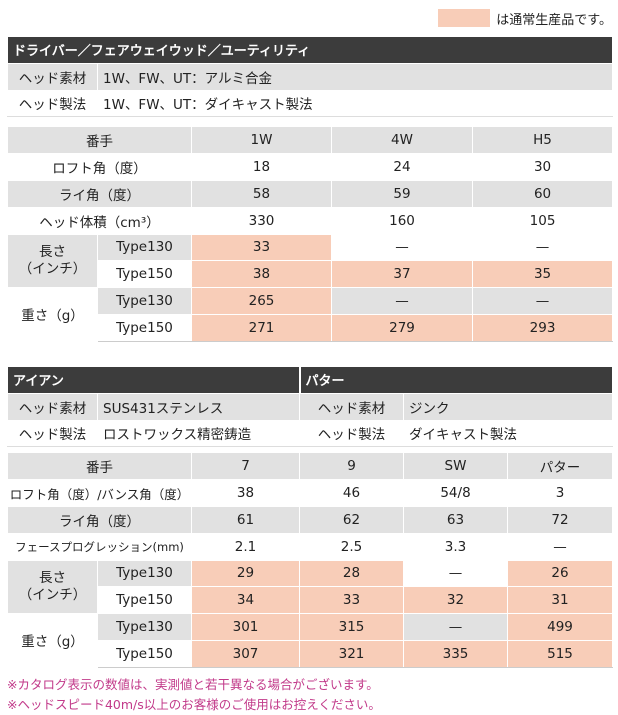  Describe the element at coordinates (193, 684) in the screenshot. I see `footnote: ※カタログ表示の数値は、実測値と若干異なる場合がございます。` at that location.